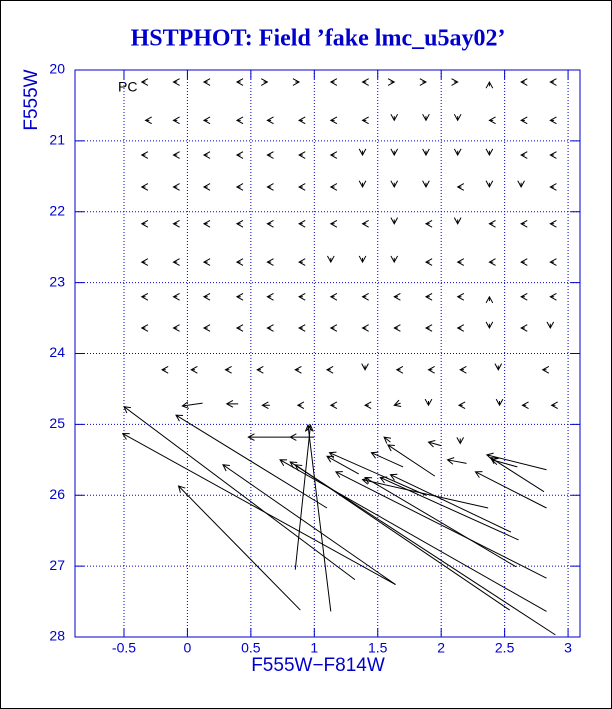 The height and width of the screenshot is (709, 612). Describe the element at coordinates (251, 648) in the screenshot. I see `x-tick-label: 0.5` at that location.